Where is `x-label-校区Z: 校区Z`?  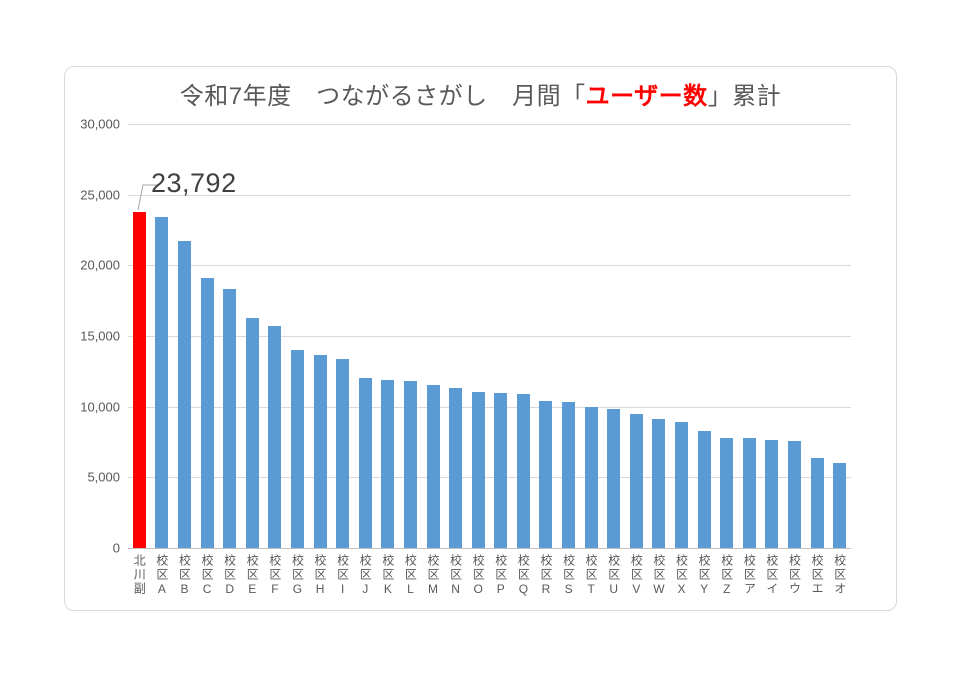 x-label-校区Z: 校区Z is located at coordinates (726, 576).